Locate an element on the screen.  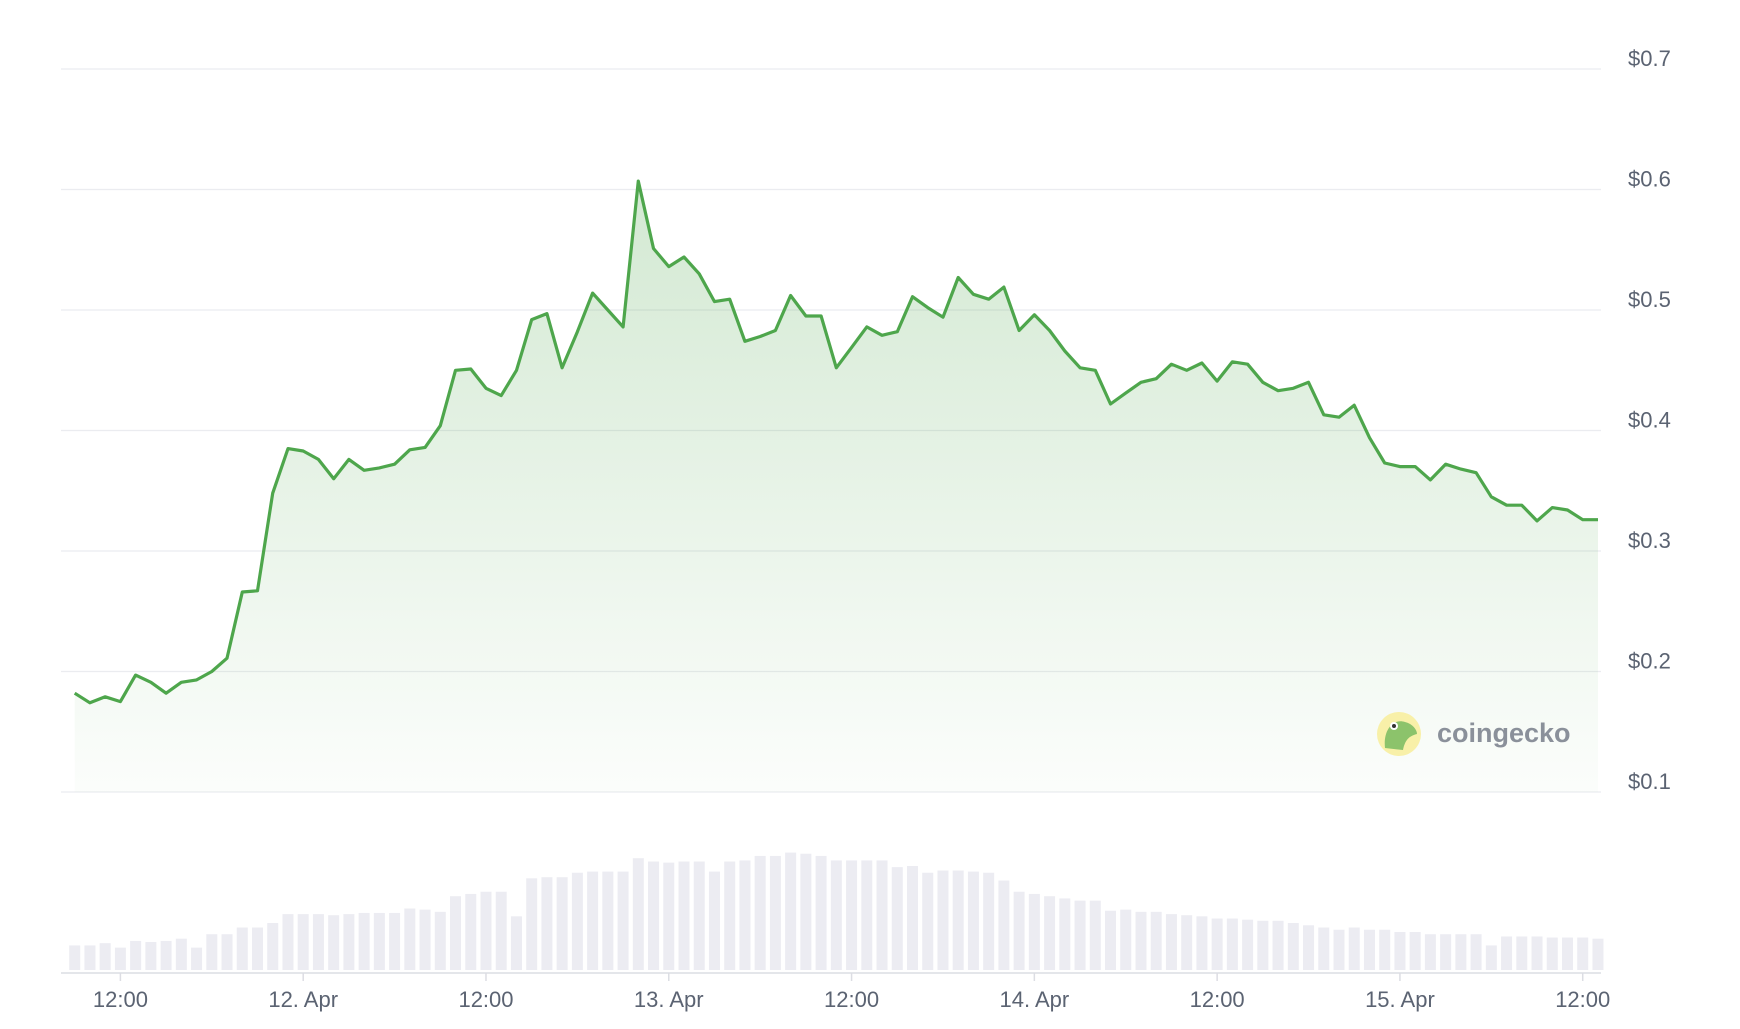
y-tick-label: $0.2 is located at coordinates (1649, 660).